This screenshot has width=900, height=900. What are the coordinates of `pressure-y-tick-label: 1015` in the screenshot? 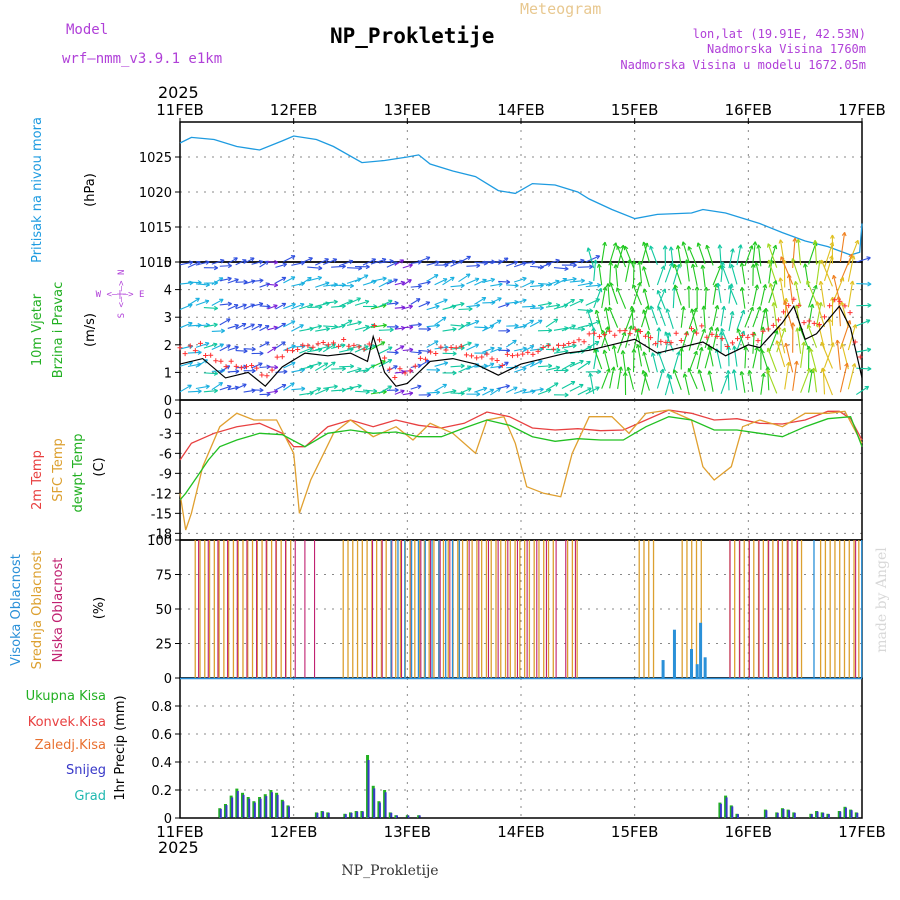 It's located at (155, 228).